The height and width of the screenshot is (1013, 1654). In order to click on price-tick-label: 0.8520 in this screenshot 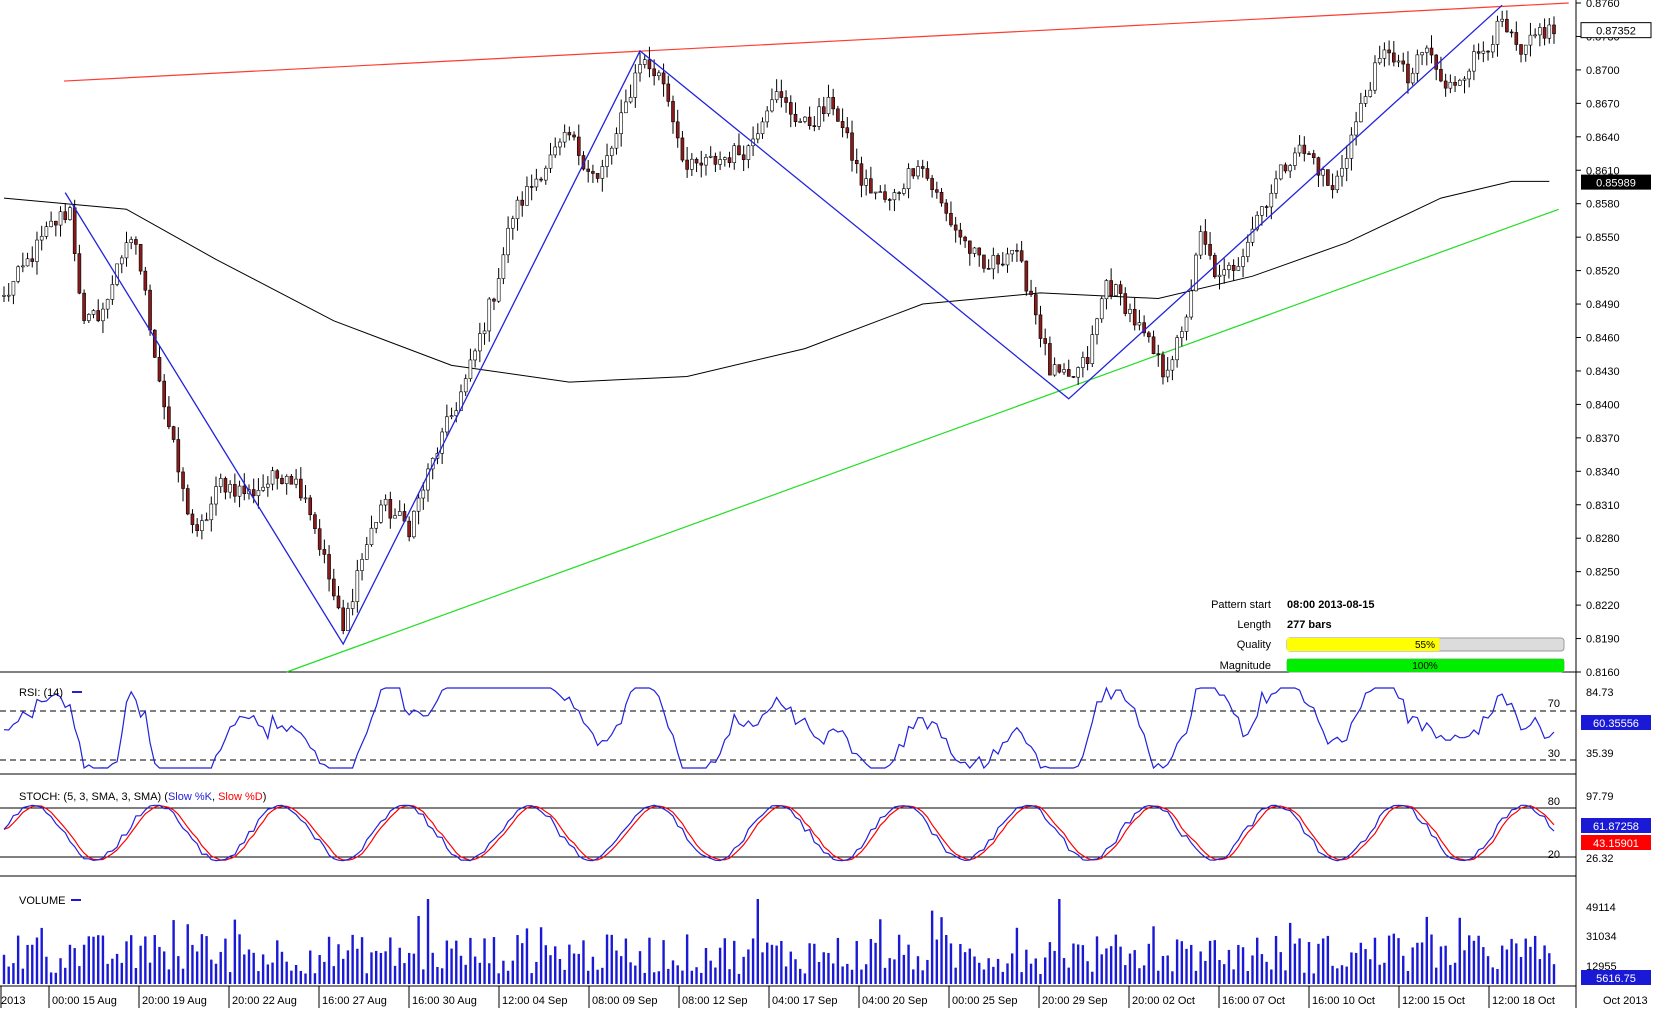, I will do `click(1603, 272)`.